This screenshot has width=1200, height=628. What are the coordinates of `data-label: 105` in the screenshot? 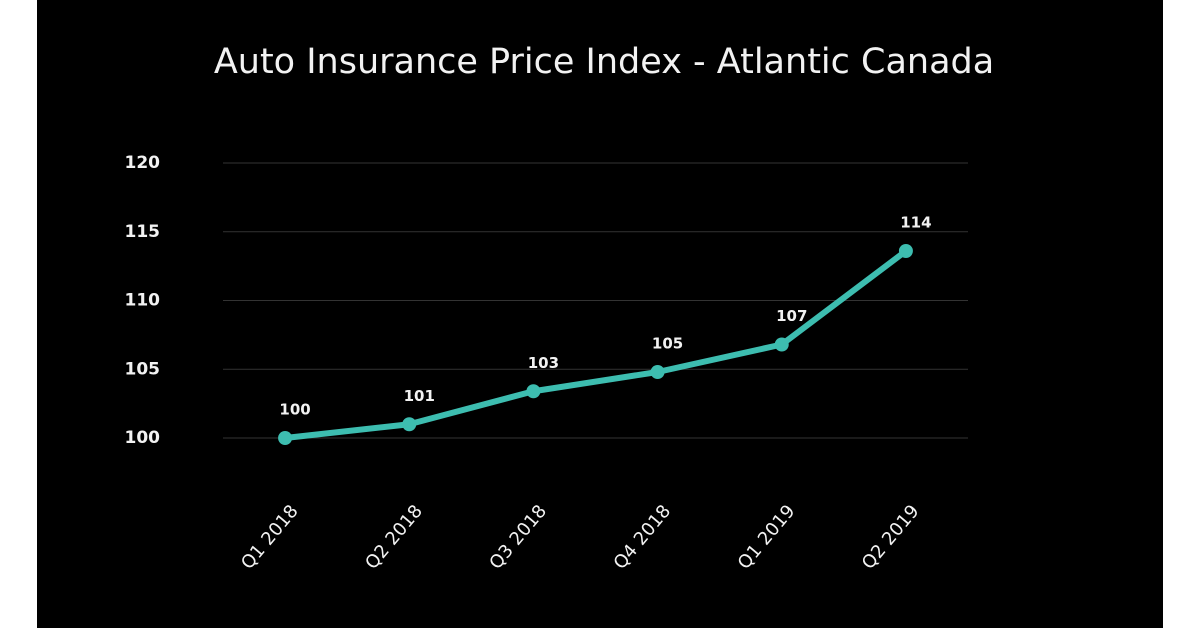 It's located at (667, 344).